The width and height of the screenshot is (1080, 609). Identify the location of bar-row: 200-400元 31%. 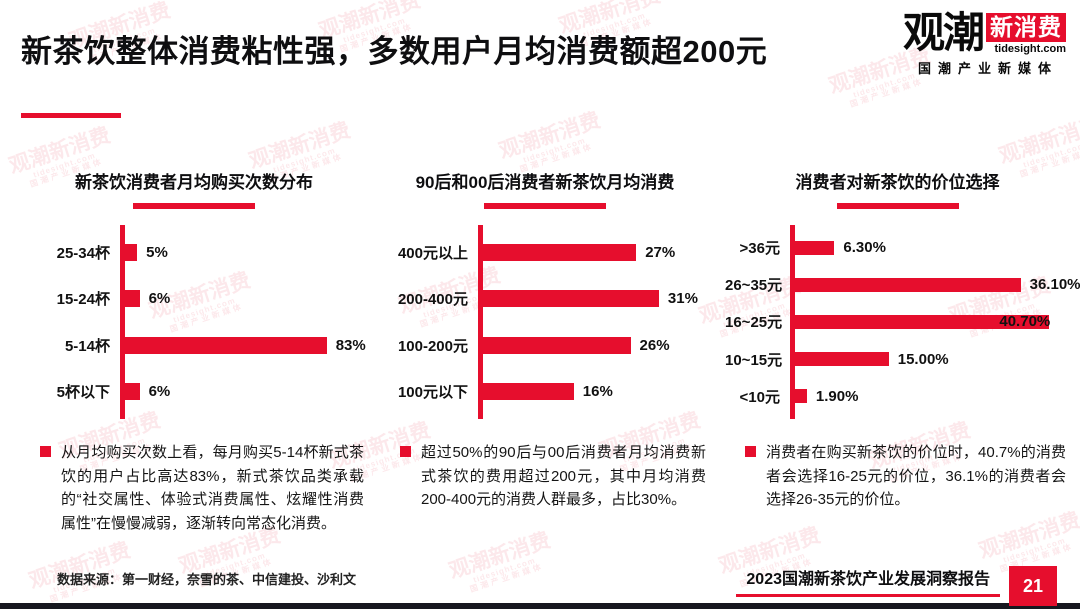
(545, 298).